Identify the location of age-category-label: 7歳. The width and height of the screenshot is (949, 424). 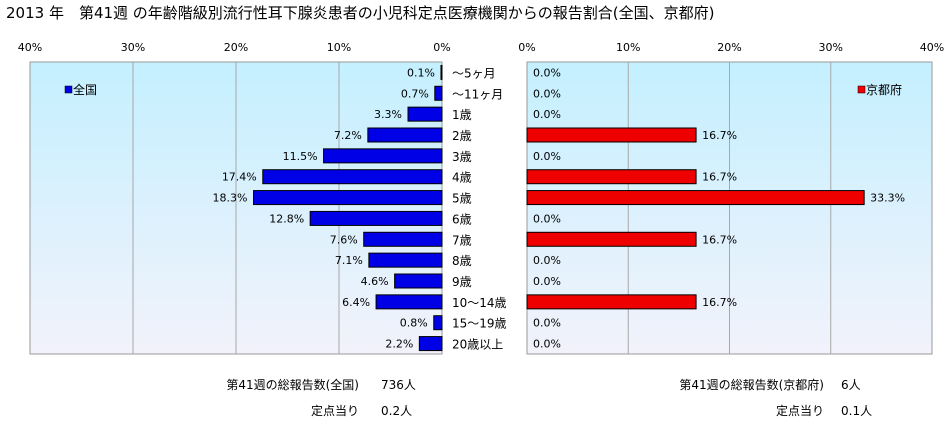
(462, 240).